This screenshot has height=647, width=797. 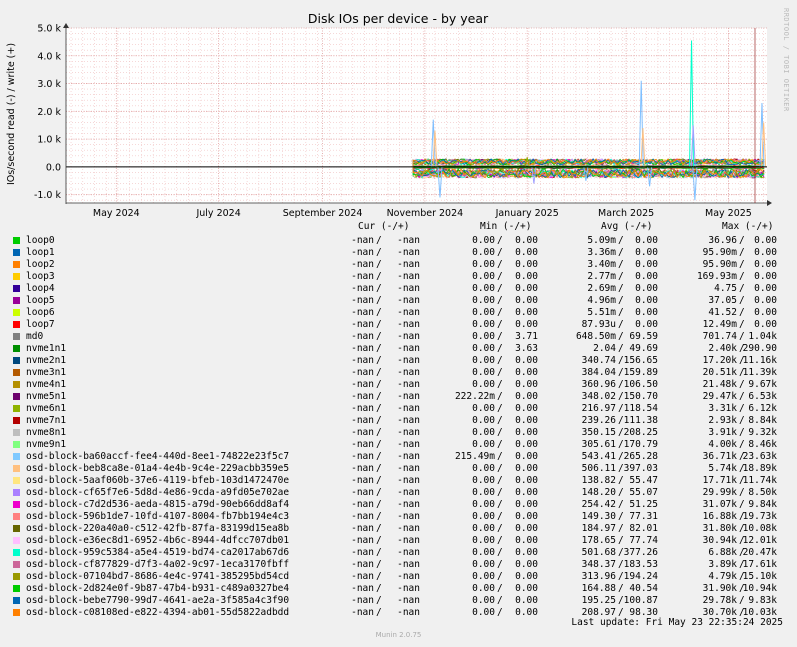 What do you see at coordinates (646, 312) in the screenshot?
I see `legend-value-avg-write: 0.00` at bounding box center [646, 312].